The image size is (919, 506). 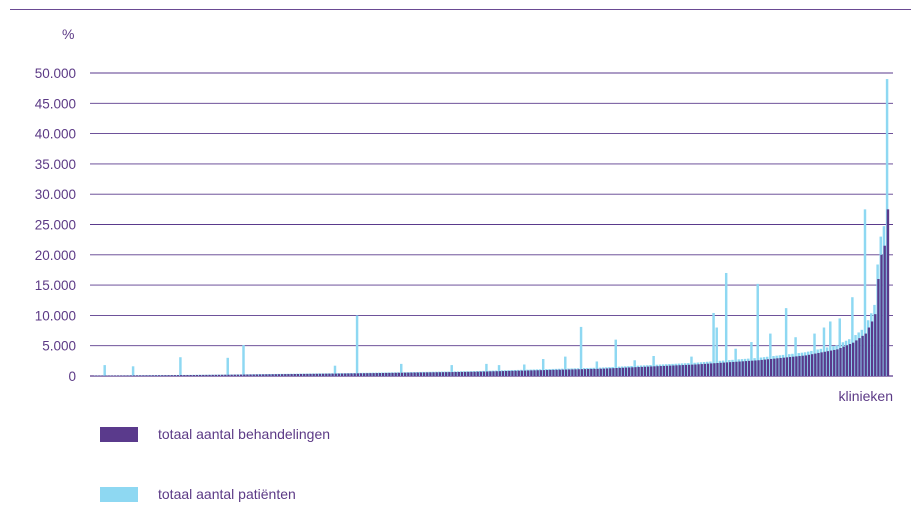 I want to click on legend-item-behandelingen: totaal aantal behandelingen, so click(x=215, y=434).